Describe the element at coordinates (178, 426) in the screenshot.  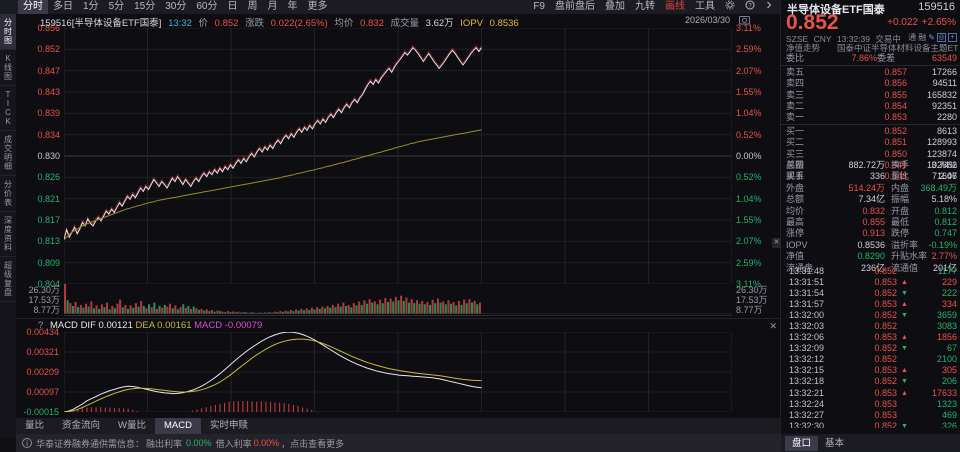
I see `indicator-tab-3: MACD` at that location.